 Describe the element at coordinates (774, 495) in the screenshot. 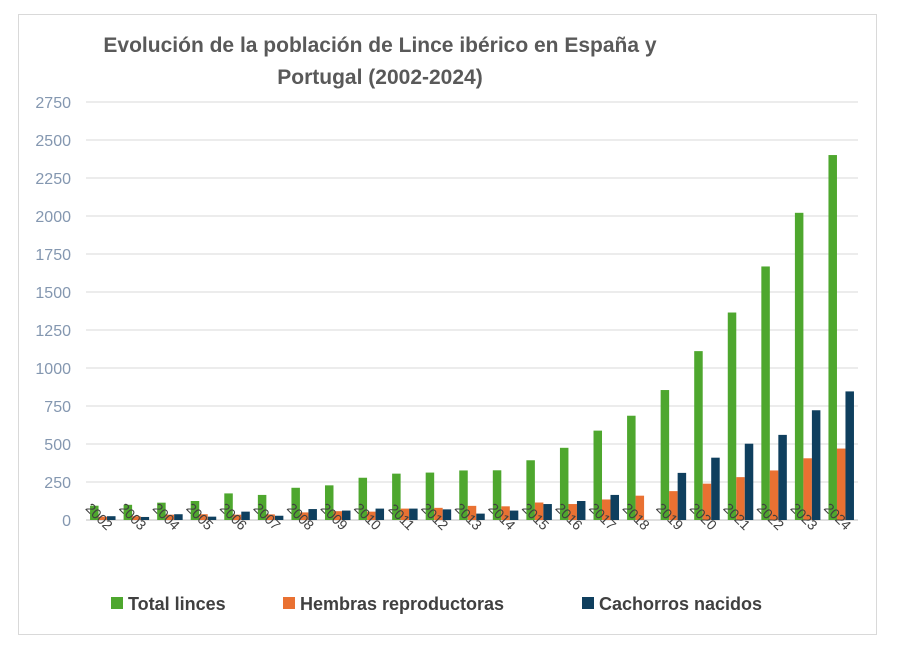

I see `bar-hembras-reproductoras-2022` at that location.